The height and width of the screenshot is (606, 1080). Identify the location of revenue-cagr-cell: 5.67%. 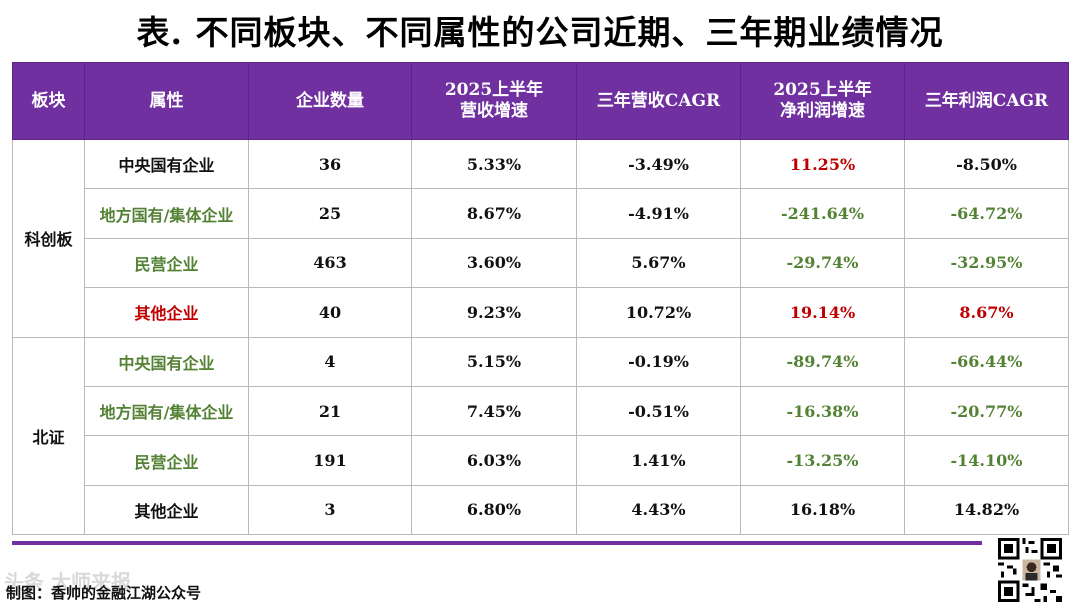
(658, 263).